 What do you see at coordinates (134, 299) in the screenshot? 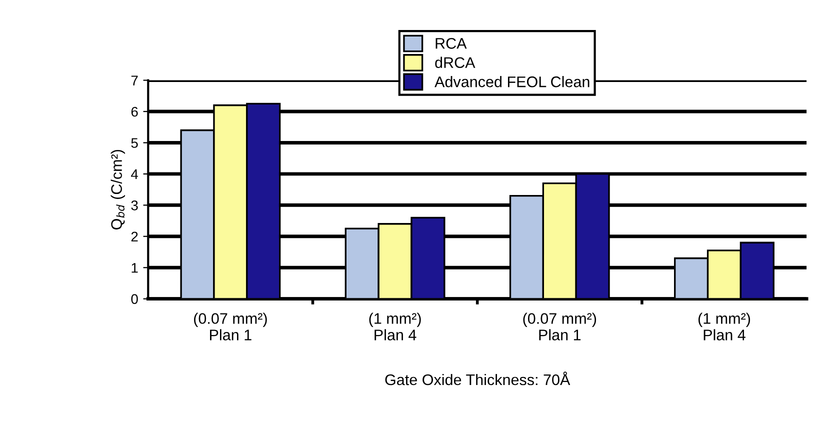
I see `y-tick-label: 0` at bounding box center [134, 299].